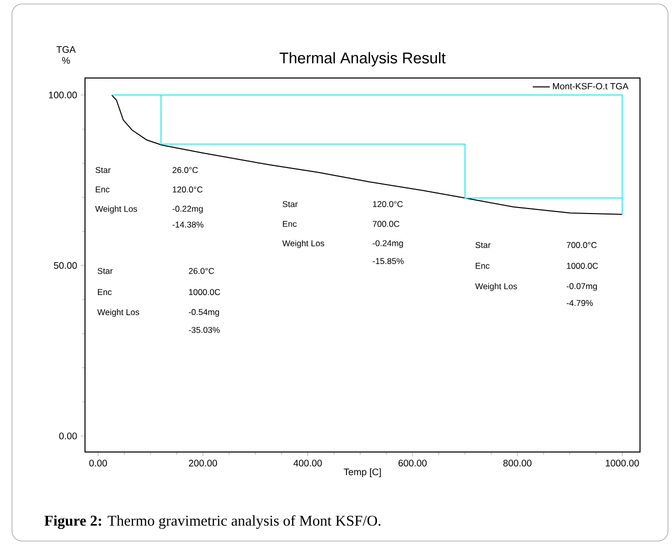 The image size is (672, 544). What do you see at coordinates (579, 303) in the screenshot?
I see `annotation: -4.79%` at bounding box center [579, 303].